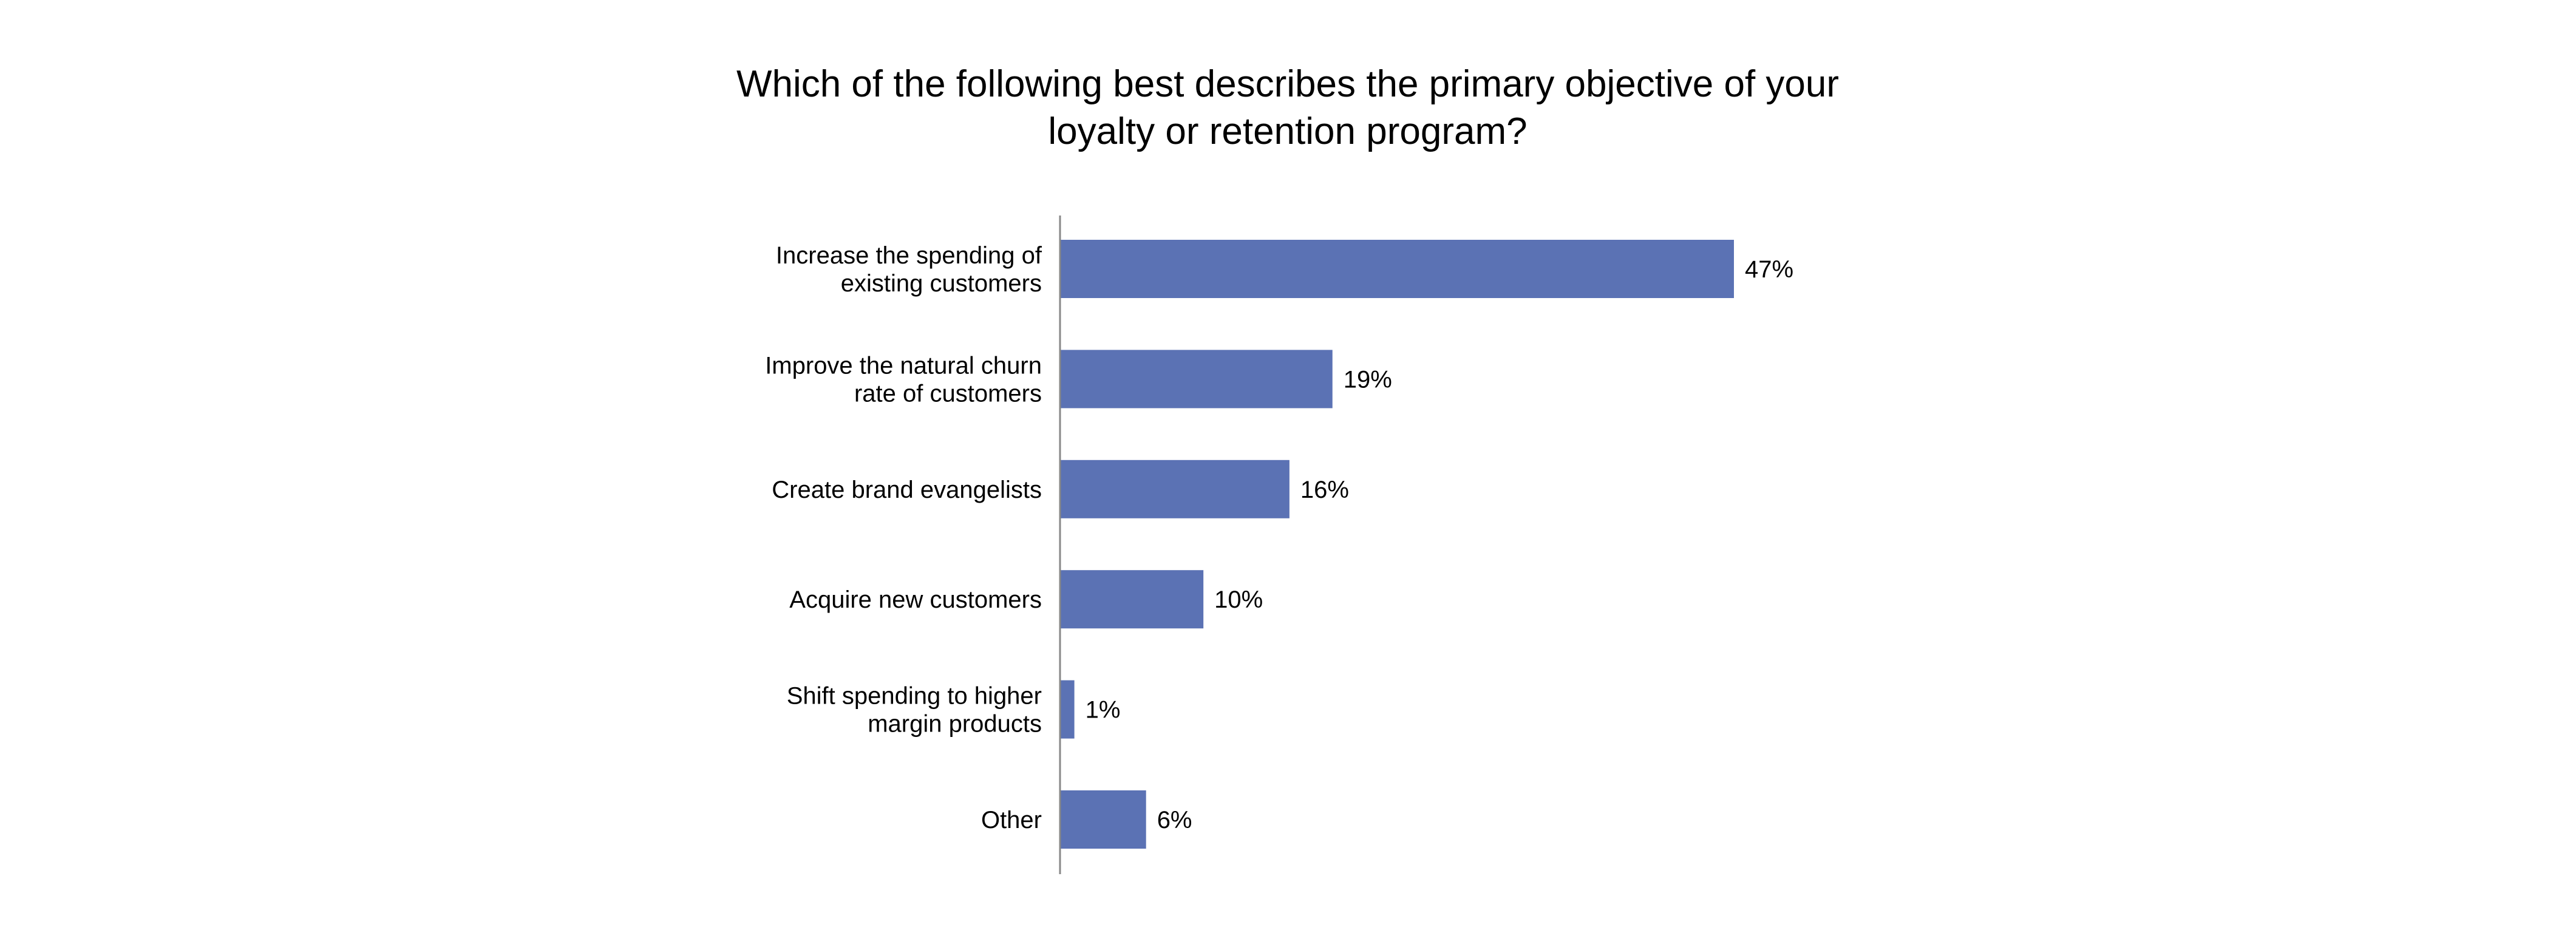 Image resolution: width=2576 pixels, height=947 pixels. What do you see at coordinates (915, 599) in the screenshot?
I see `category-label-3-line-0: Acquire new customers` at bounding box center [915, 599].